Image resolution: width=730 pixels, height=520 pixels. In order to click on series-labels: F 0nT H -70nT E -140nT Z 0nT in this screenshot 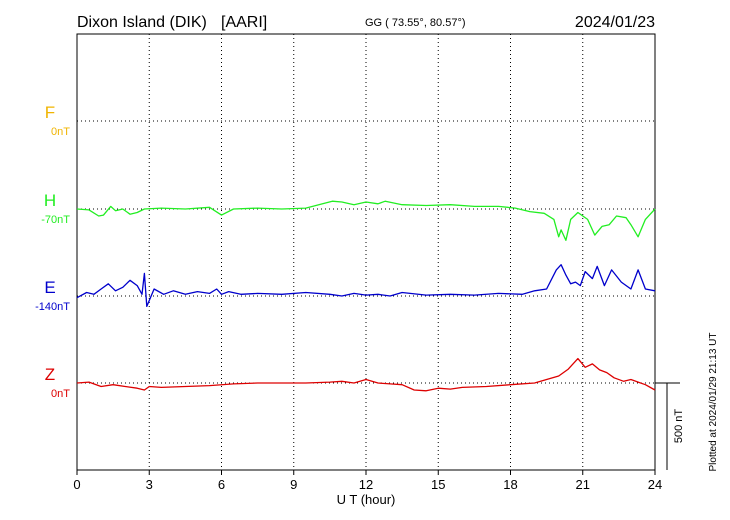, I will do `click(52, 251)`.